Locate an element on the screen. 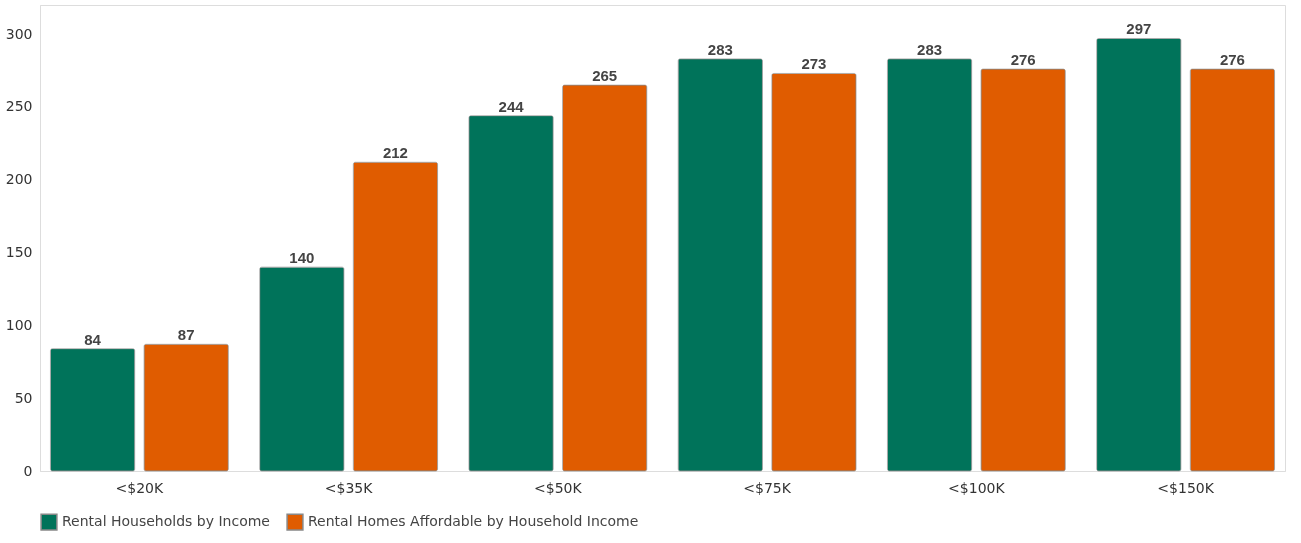  y-tick-label: 200 is located at coordinates (19, 179).